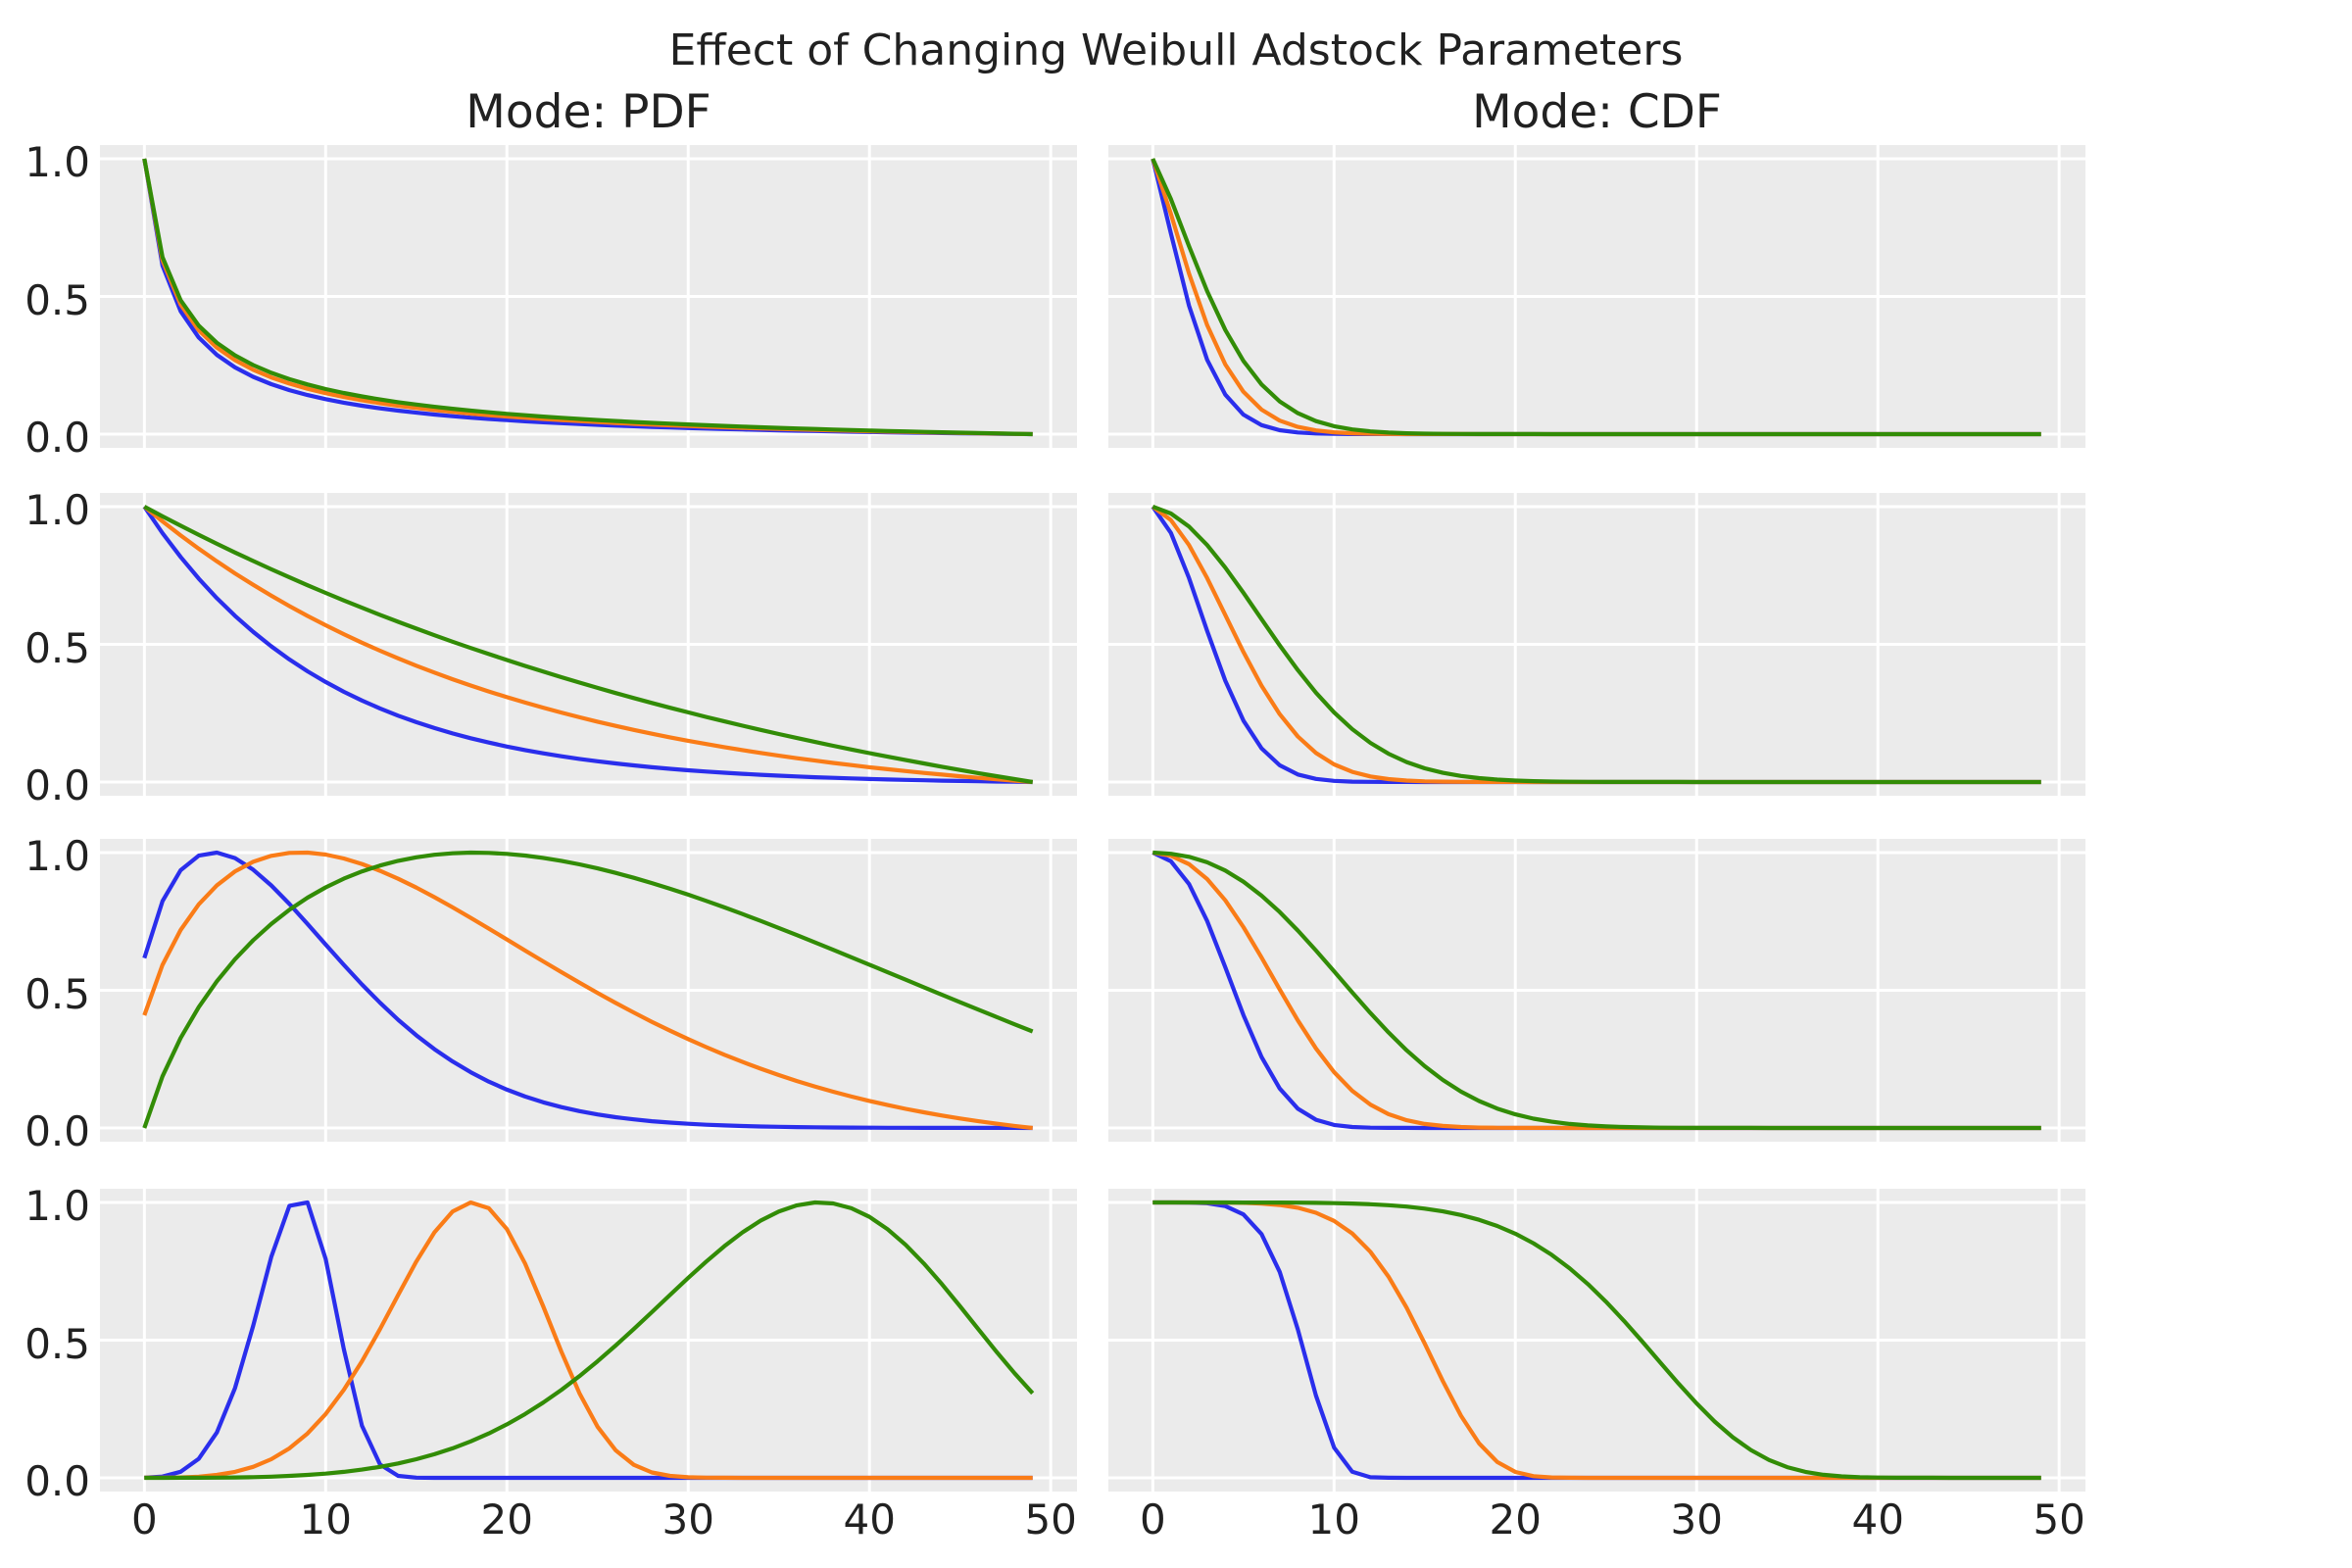 Image resolution: width=2352 pixels, height=1568 pixels. I want to click on x-tick-label-col1-30: 30, so click(688, 1519).